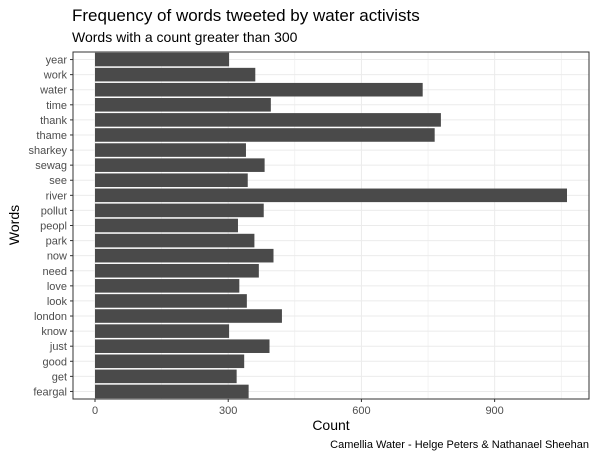 Image resolution: width=597 pixels, height=458 pixels. I want to click on y-tick-label-year: year, so click(57, 61).